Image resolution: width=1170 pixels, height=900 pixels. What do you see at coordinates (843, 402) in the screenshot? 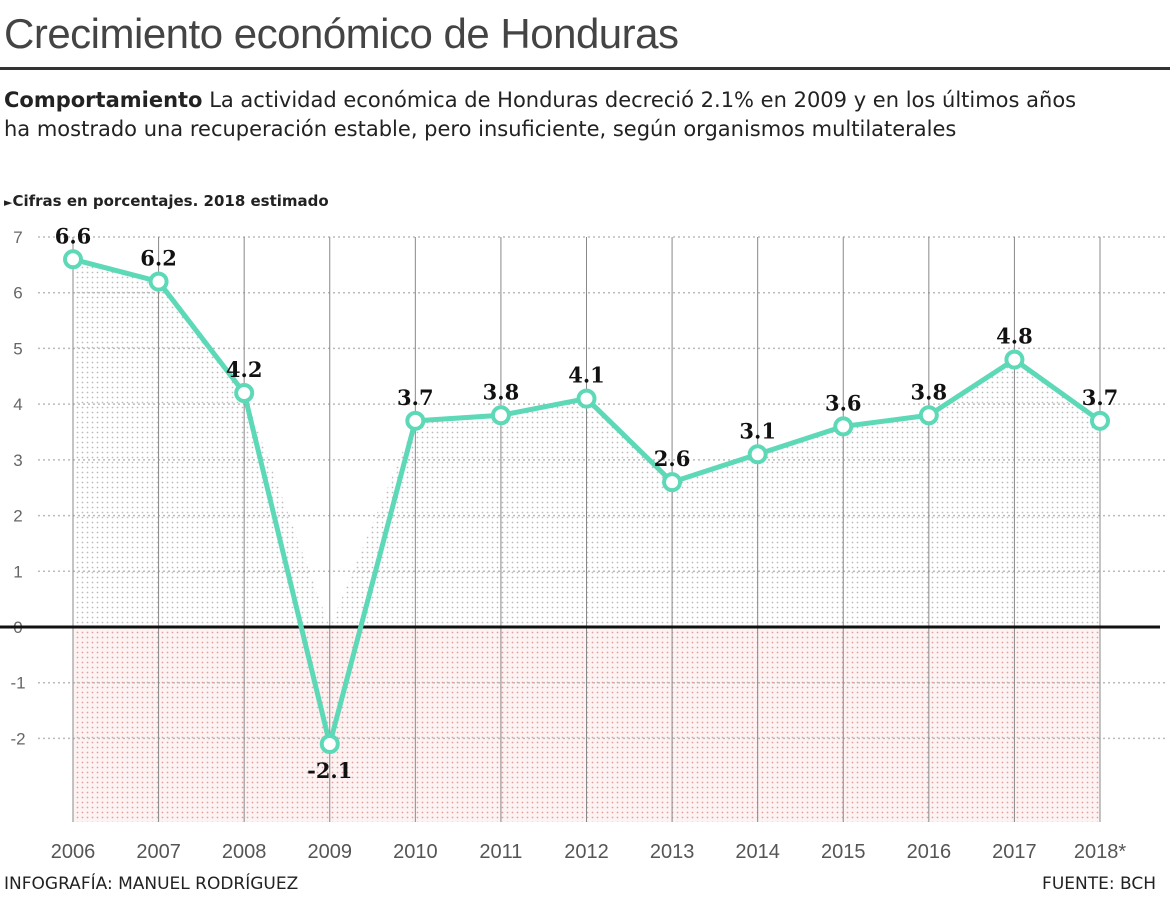
I see `data-label: 3.6` at bounding box center [843, 402].